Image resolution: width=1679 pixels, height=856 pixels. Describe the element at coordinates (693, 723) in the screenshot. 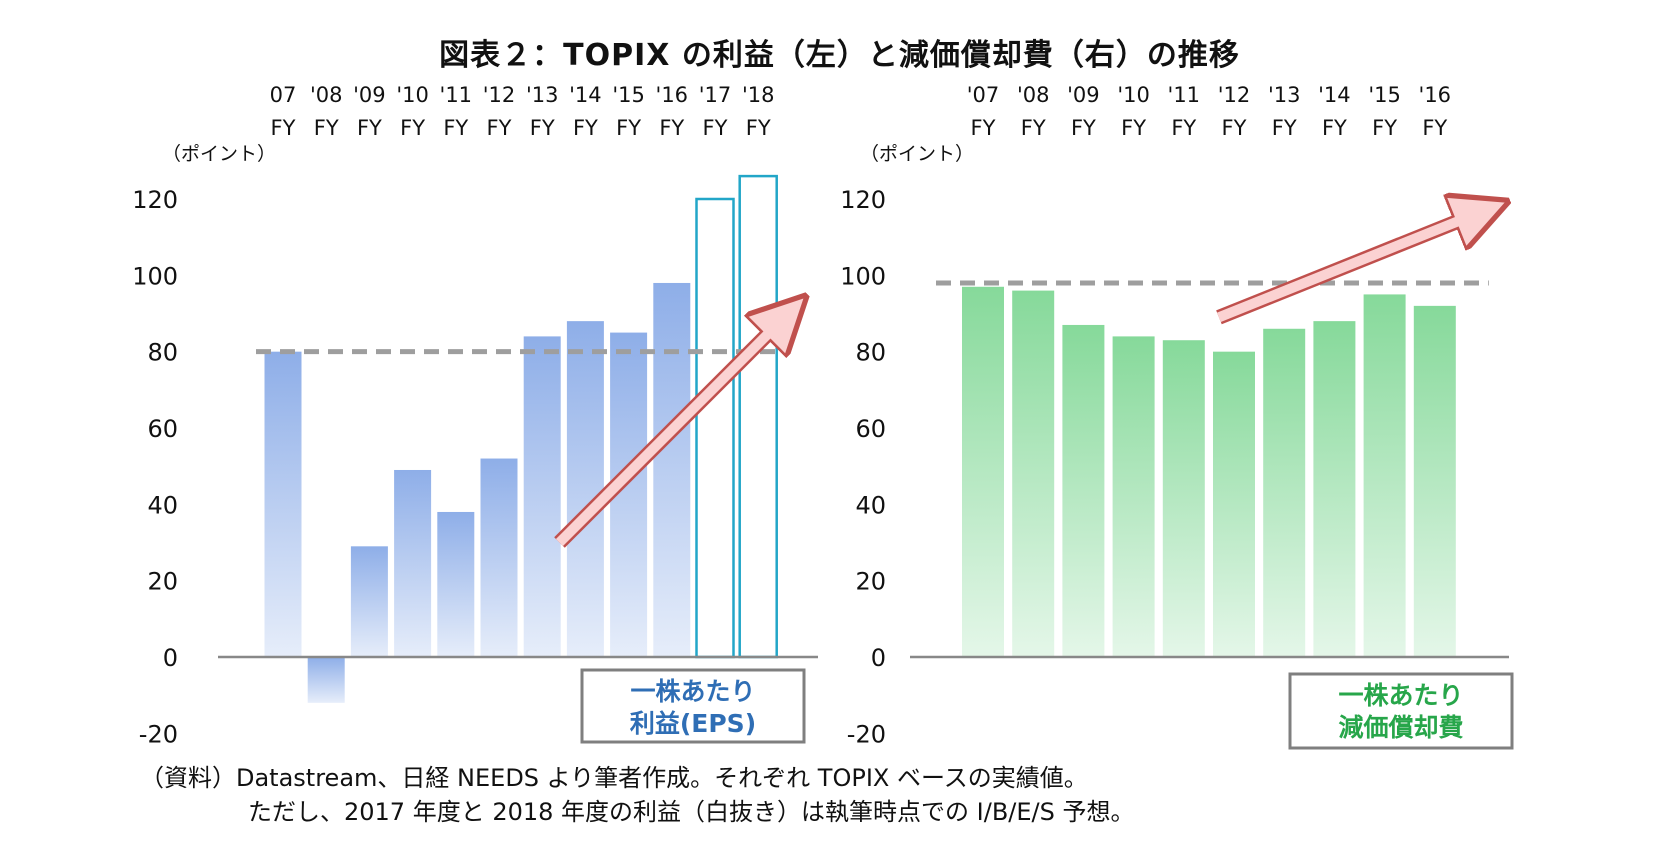

I see `legend-label: 利益(EPS)` at that location.